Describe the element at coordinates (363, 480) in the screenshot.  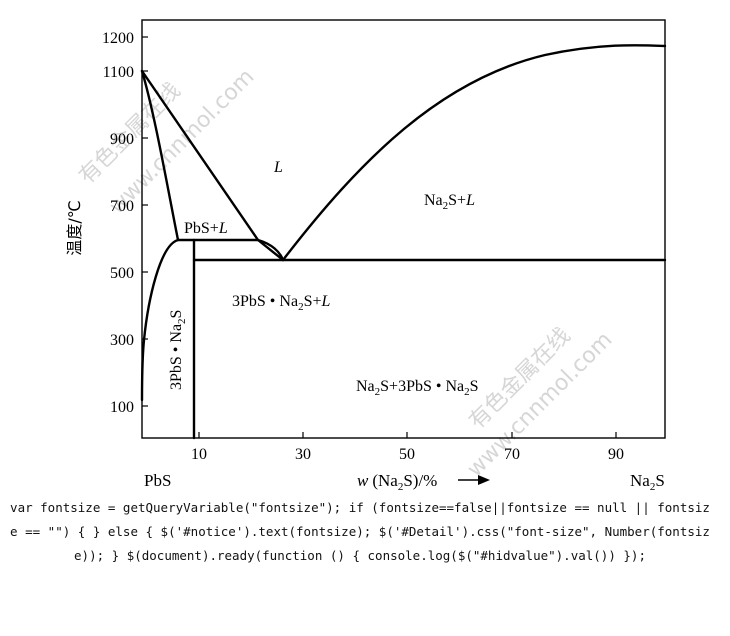
I see `x-axis-title-w: w` at that location.